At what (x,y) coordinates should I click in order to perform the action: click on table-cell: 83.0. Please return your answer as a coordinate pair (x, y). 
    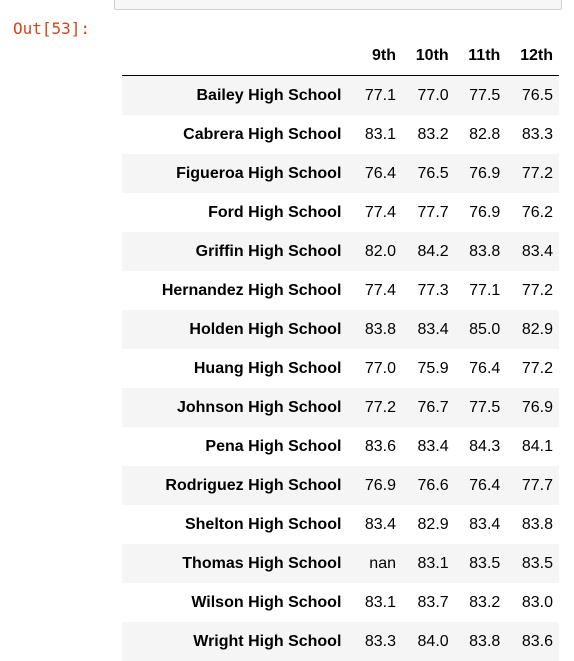
    Looking at the image, I should click on (532, 602).